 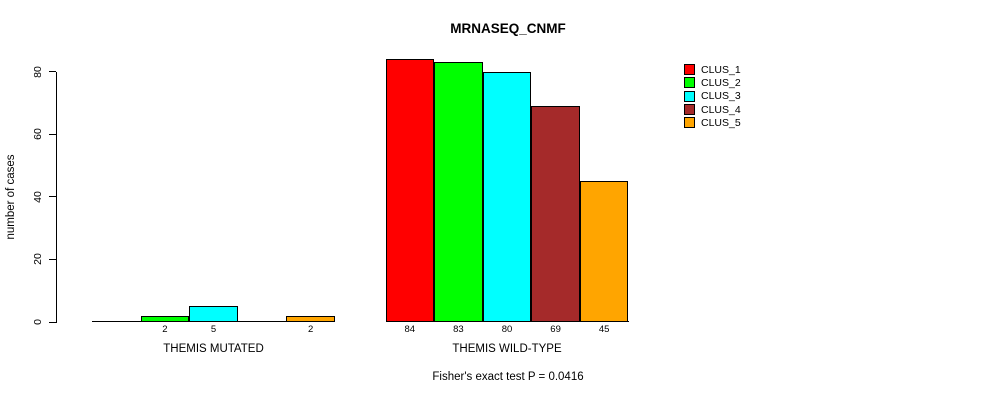 What do you see at coordinates (555, 214) in the screenshot?
I see `bar-clus_4-group1` at bounding box center [555, 214].